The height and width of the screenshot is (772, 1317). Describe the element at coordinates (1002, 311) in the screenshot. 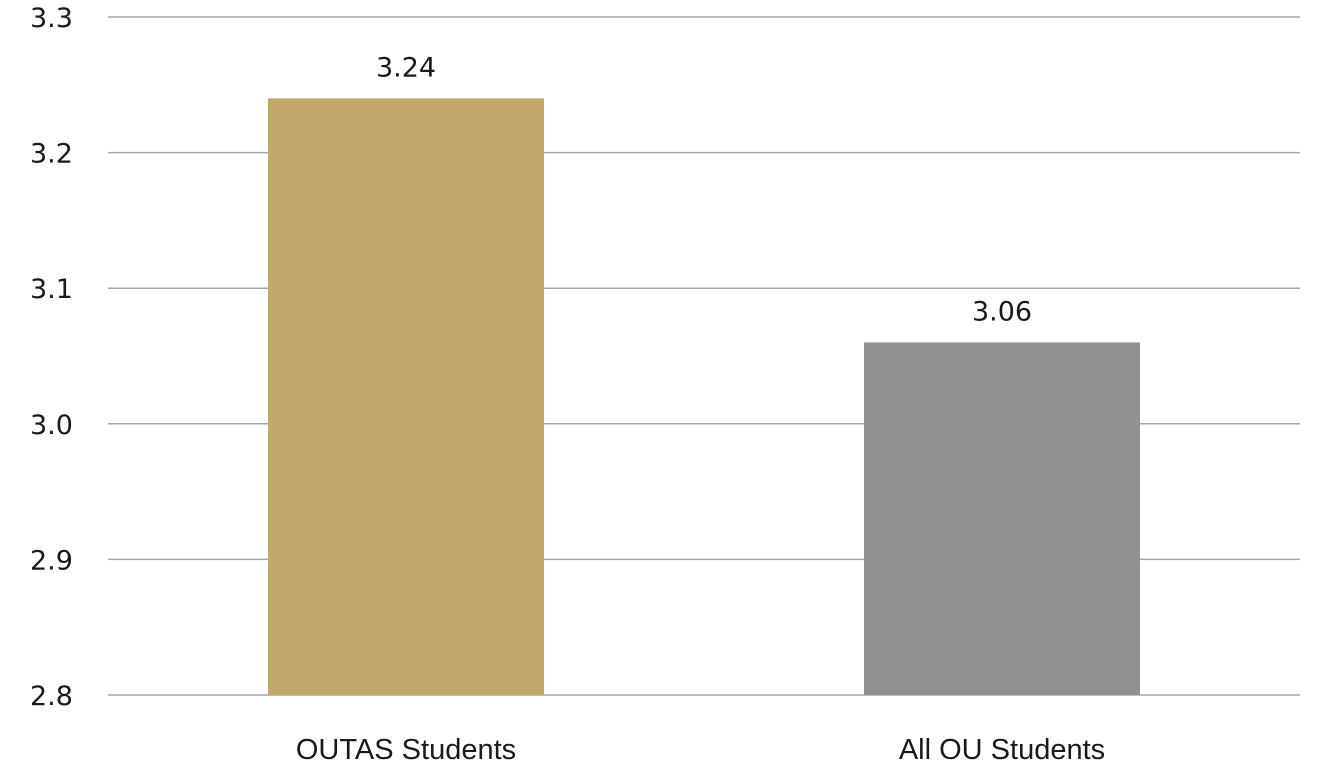

I see `data-label: 3.06` at that location.